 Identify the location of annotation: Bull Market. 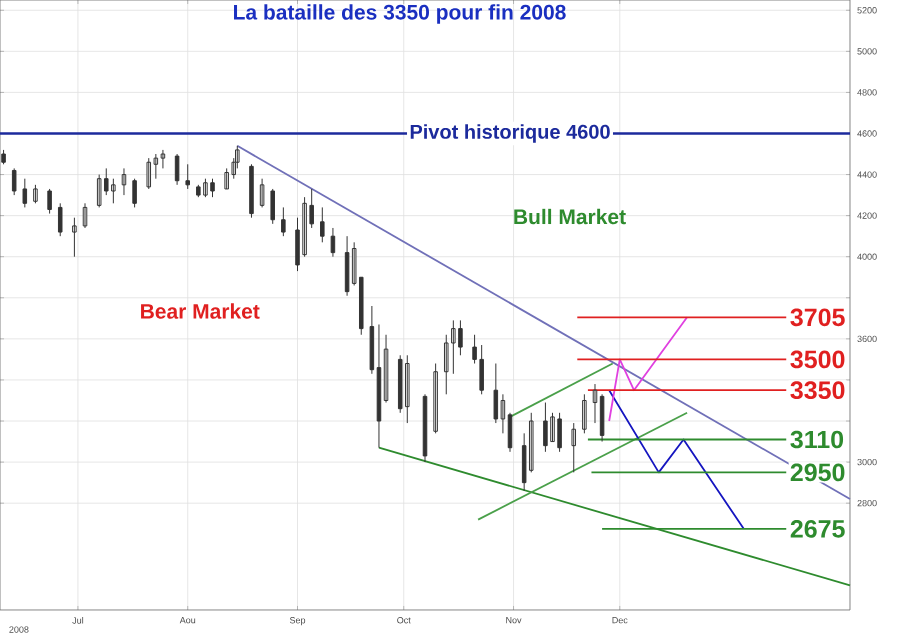
(570, 216).